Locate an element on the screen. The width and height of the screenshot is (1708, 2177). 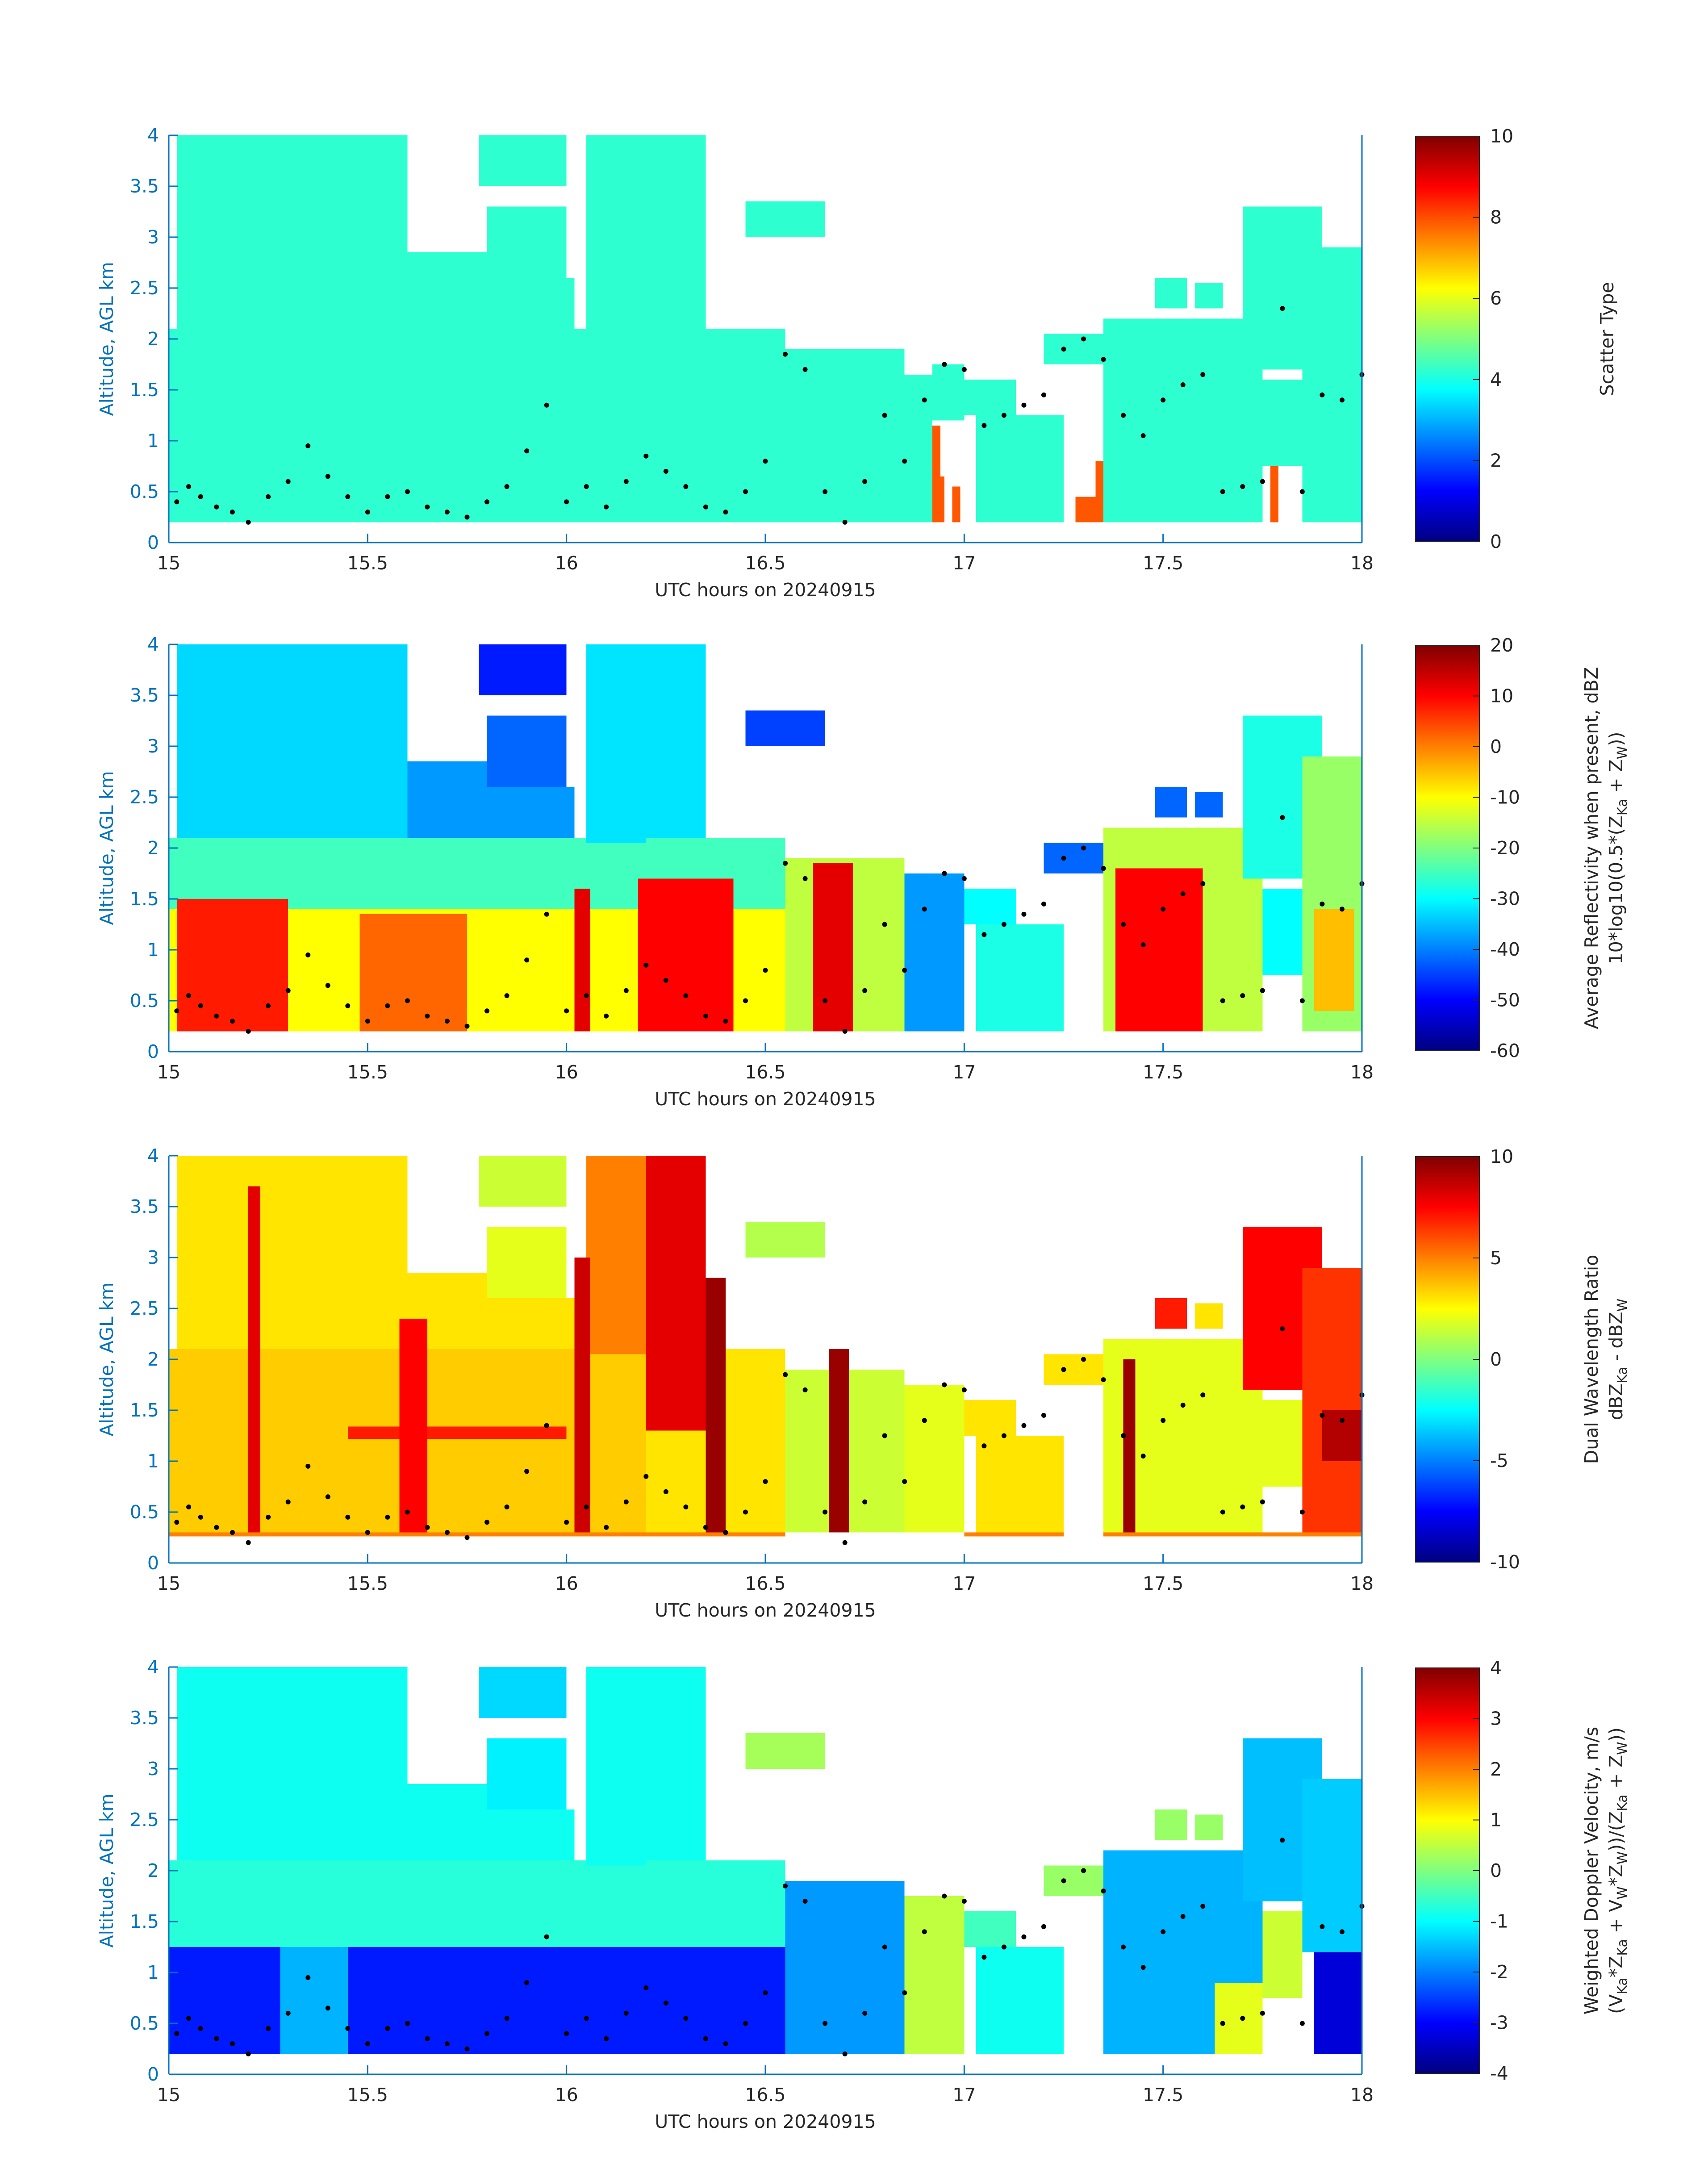
x-tick-label: 15 is located at coordinates (168, 2095).